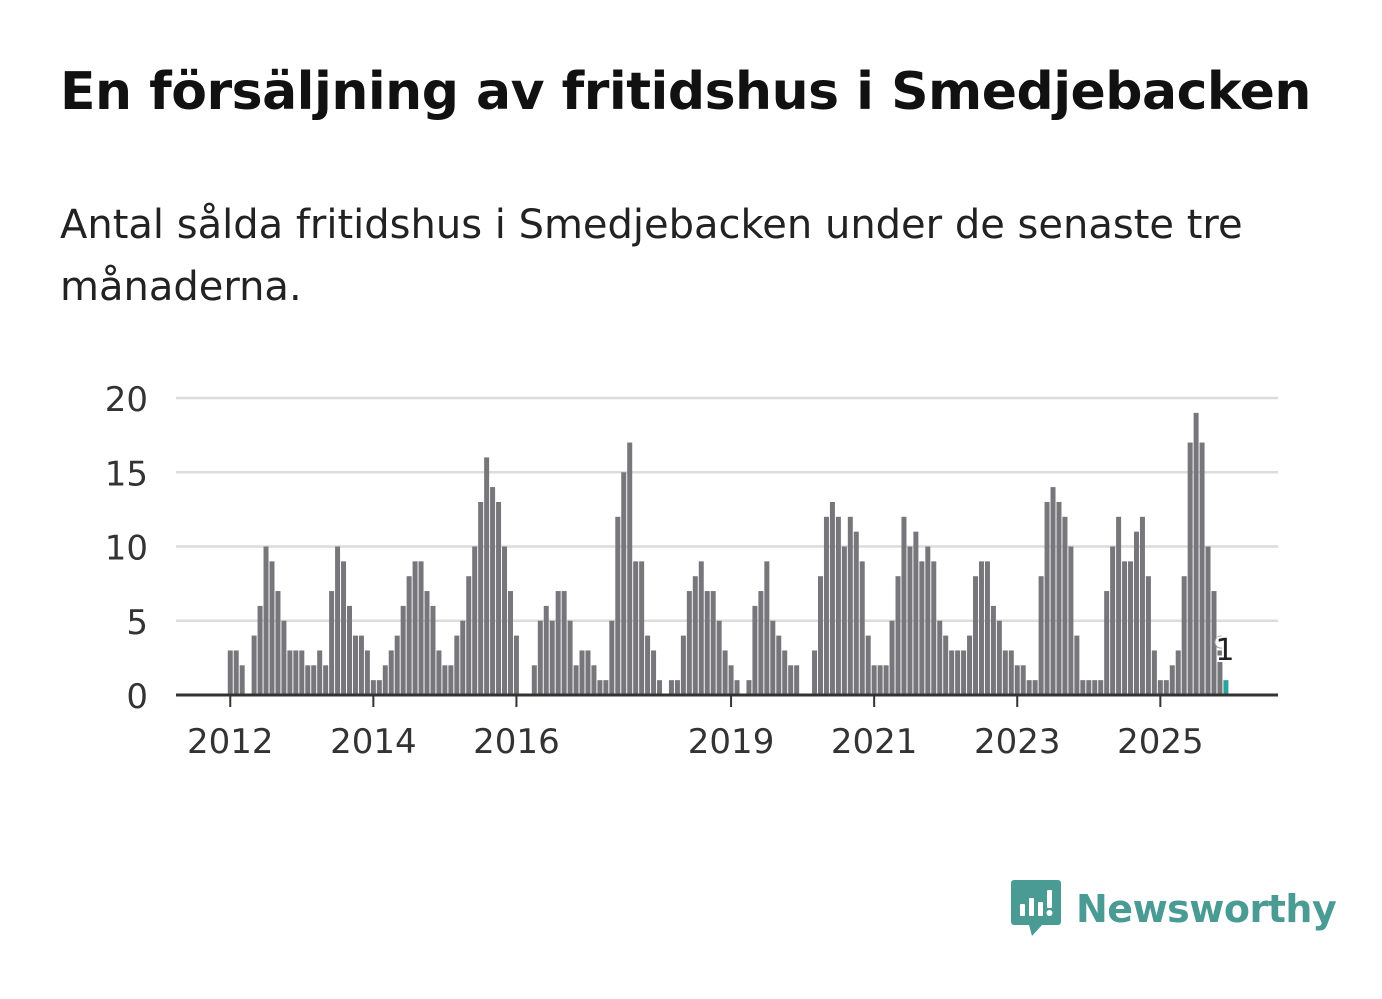 This screenshot has width=1382, height=999. I want to click on x-tick-label: 2014, so click(373, 742).